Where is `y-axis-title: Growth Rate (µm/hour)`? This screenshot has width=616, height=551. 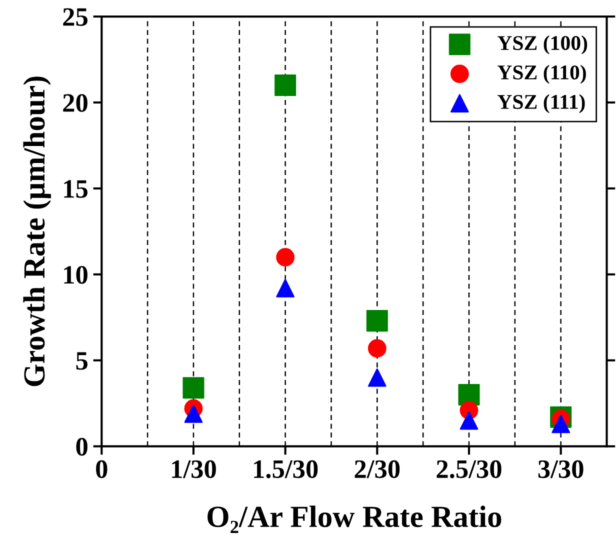
y-axis-title: Growth Rate (µm/hour) is located at coordinates (37, 231).